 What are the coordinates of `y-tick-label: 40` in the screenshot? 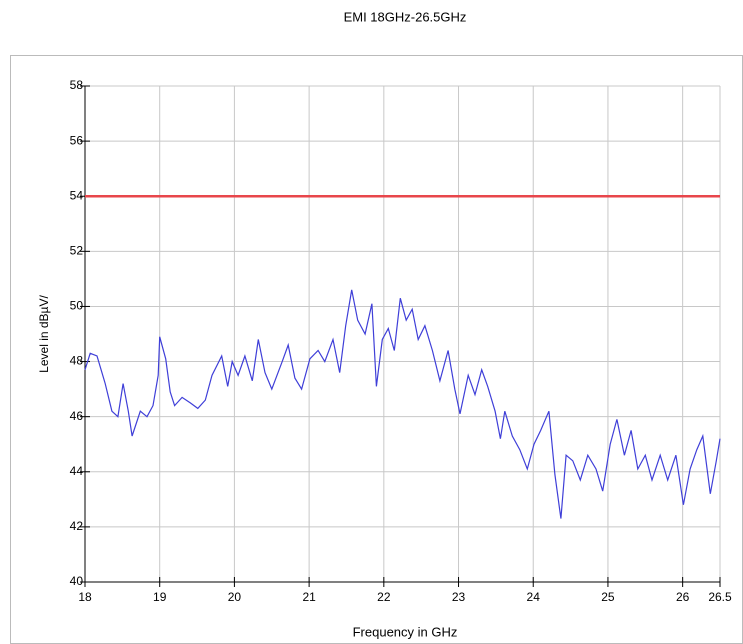 It's located at (77, 581).